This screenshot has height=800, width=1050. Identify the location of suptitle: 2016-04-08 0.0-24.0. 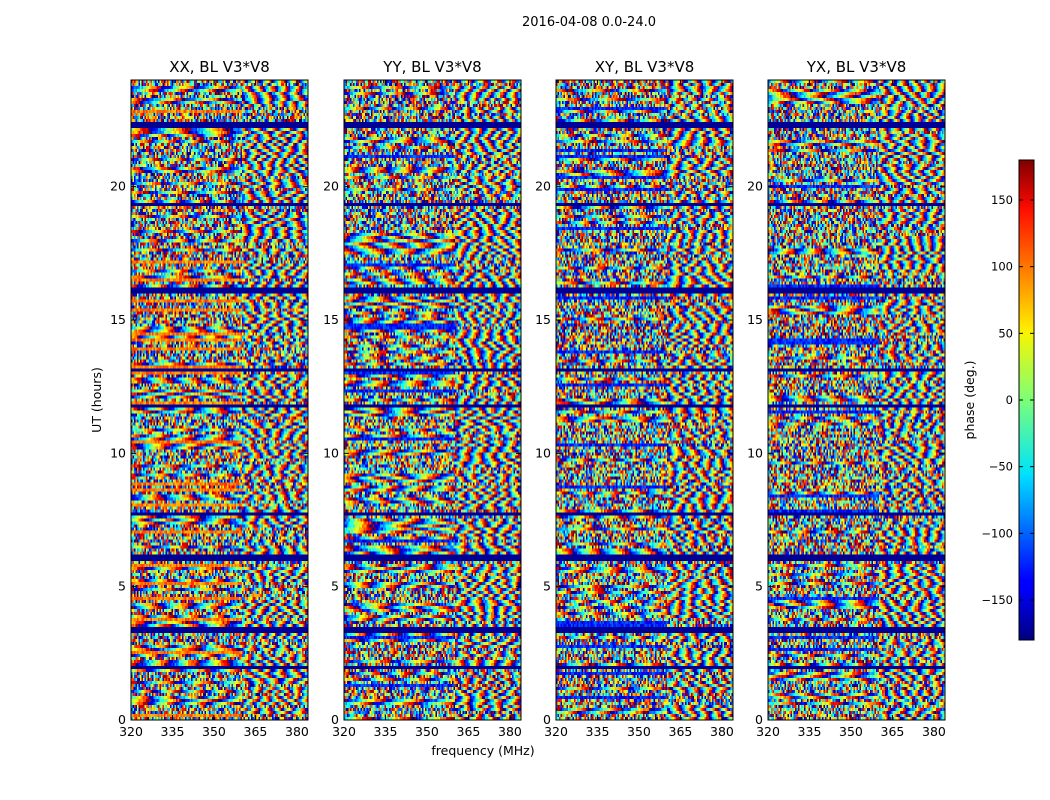
(589, 22).